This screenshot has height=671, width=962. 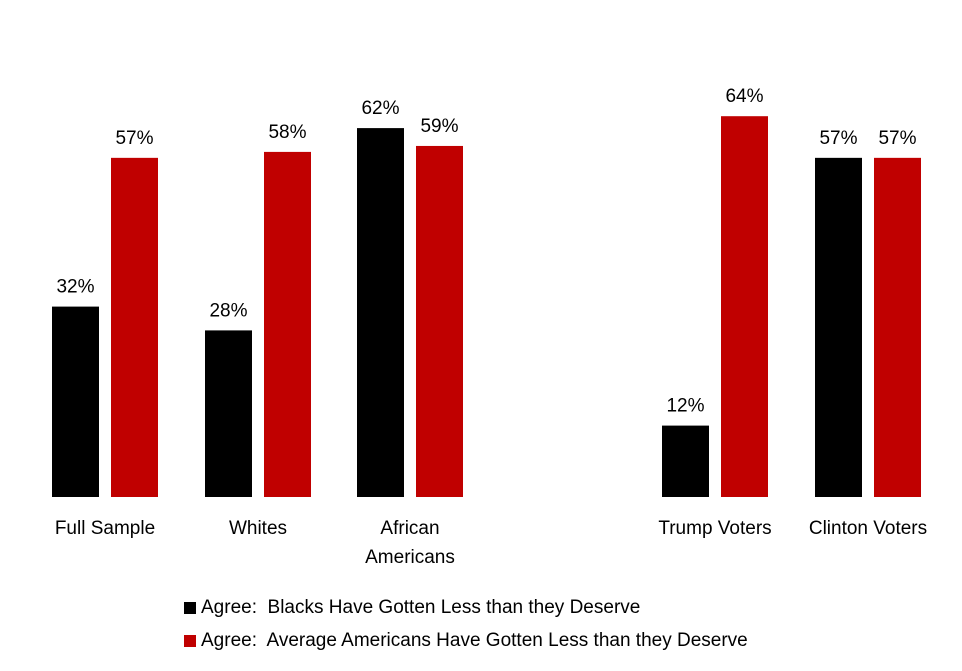 I want to click on data-label-full-sample-series-1: 32%, so click(x=75, y=287).